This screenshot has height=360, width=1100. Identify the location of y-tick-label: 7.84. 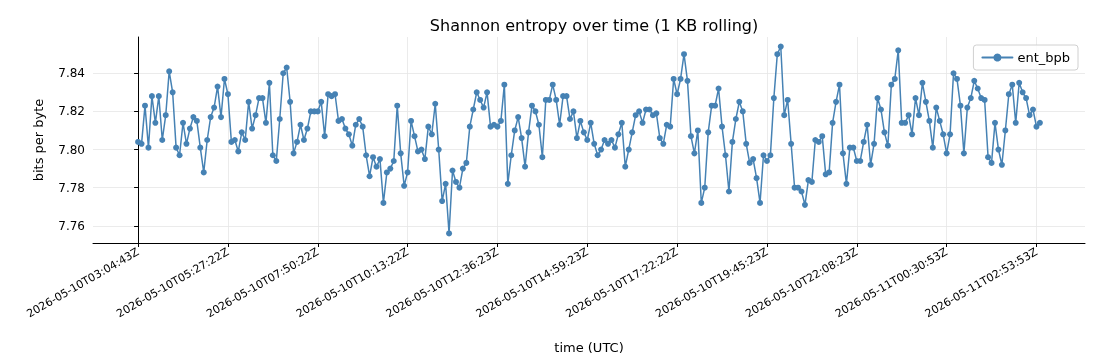
(71, 73).